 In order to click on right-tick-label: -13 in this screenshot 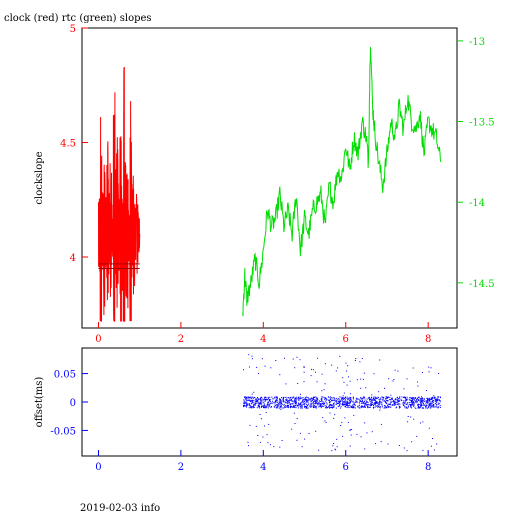, I will do `click(477, 42)`.